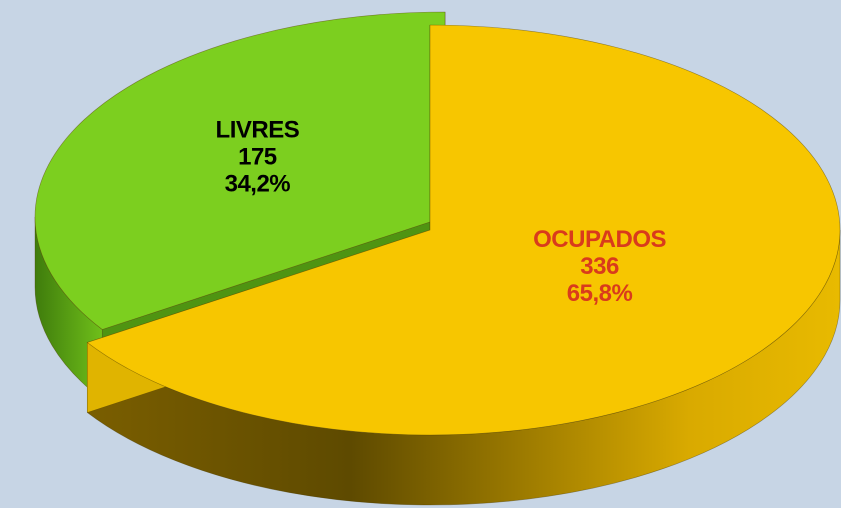 The width and height of the screenshot is (841, 508). Describe the element at coordinates (258, 130) in the screenshot. I see `slice-label: LIVRES` at that location.